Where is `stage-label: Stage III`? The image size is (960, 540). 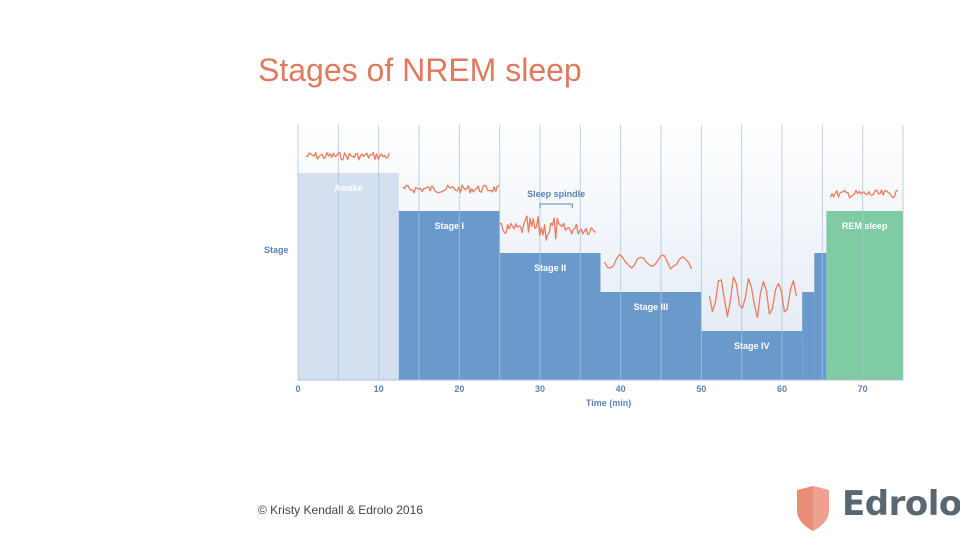 stage-label: Stage III is located at coordinates (651, 307).